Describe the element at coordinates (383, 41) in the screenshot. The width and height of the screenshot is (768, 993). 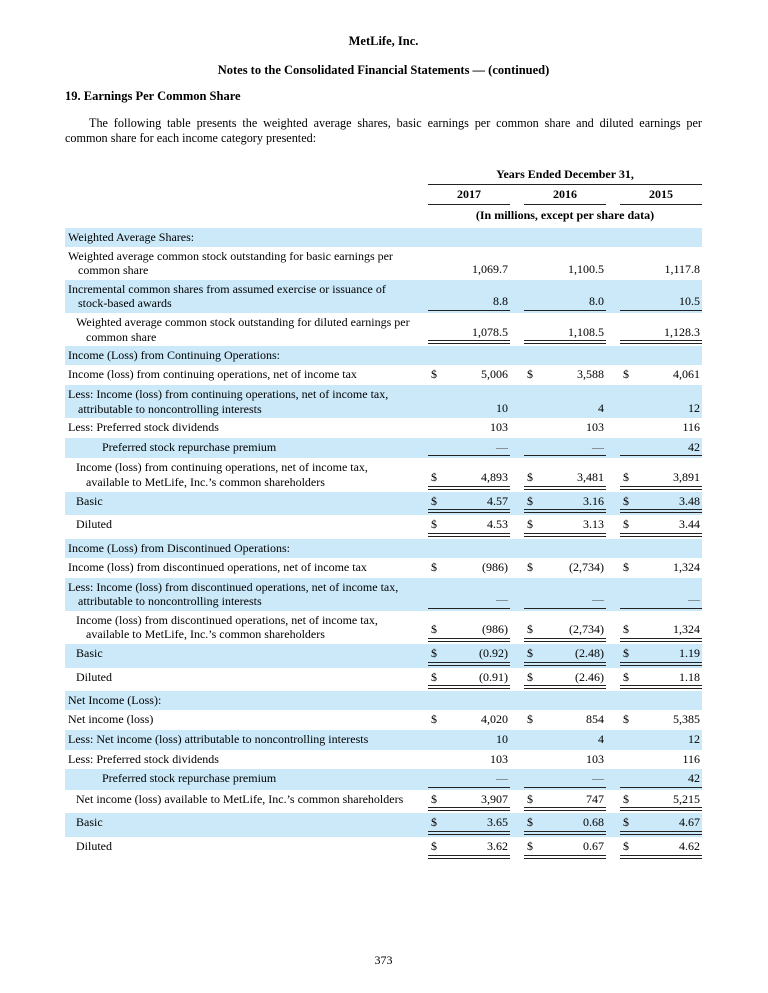
I see `company-title: MetLife, Inc.` at that location.